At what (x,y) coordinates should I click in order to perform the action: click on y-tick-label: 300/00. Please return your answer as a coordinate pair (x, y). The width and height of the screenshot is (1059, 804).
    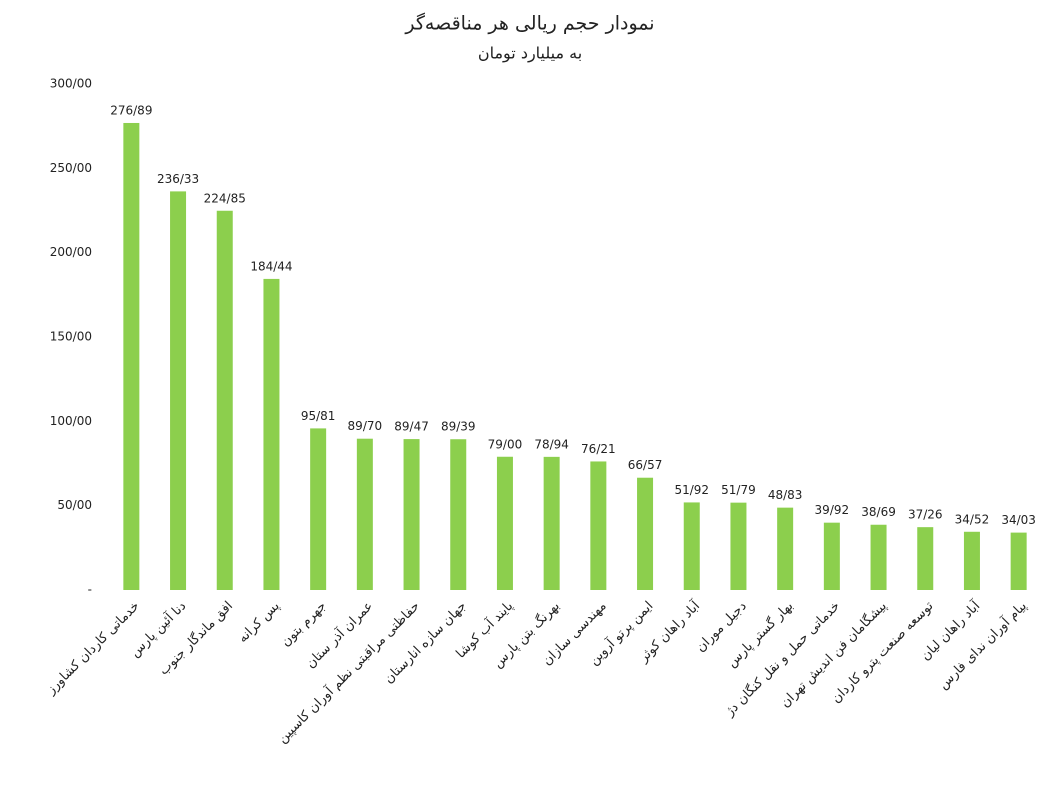
    Looking at the image, I should click on (71, 84).